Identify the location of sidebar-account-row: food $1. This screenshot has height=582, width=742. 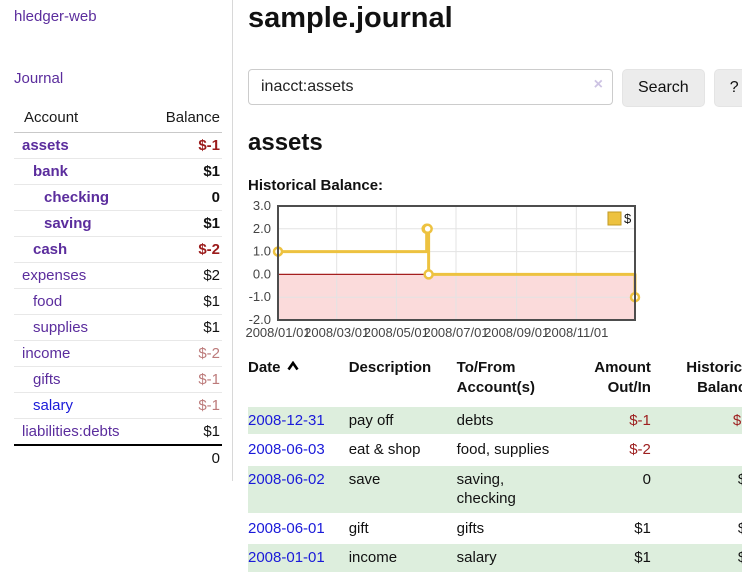
(118, 301).